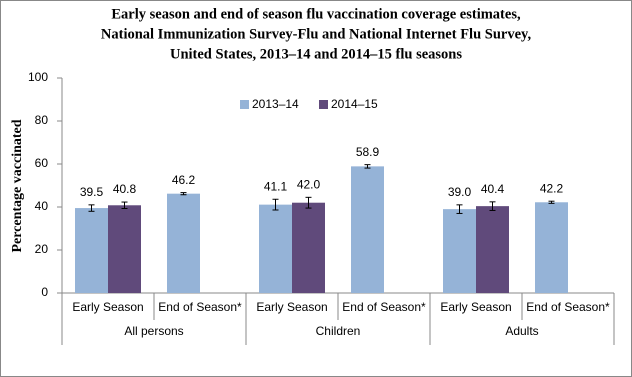 The width and height of the screenshot is (632, 377). What do you see at coordinates (92, 192) in the screenshot?
I see `value-label: 39.5` at bounding box center [92, 192].